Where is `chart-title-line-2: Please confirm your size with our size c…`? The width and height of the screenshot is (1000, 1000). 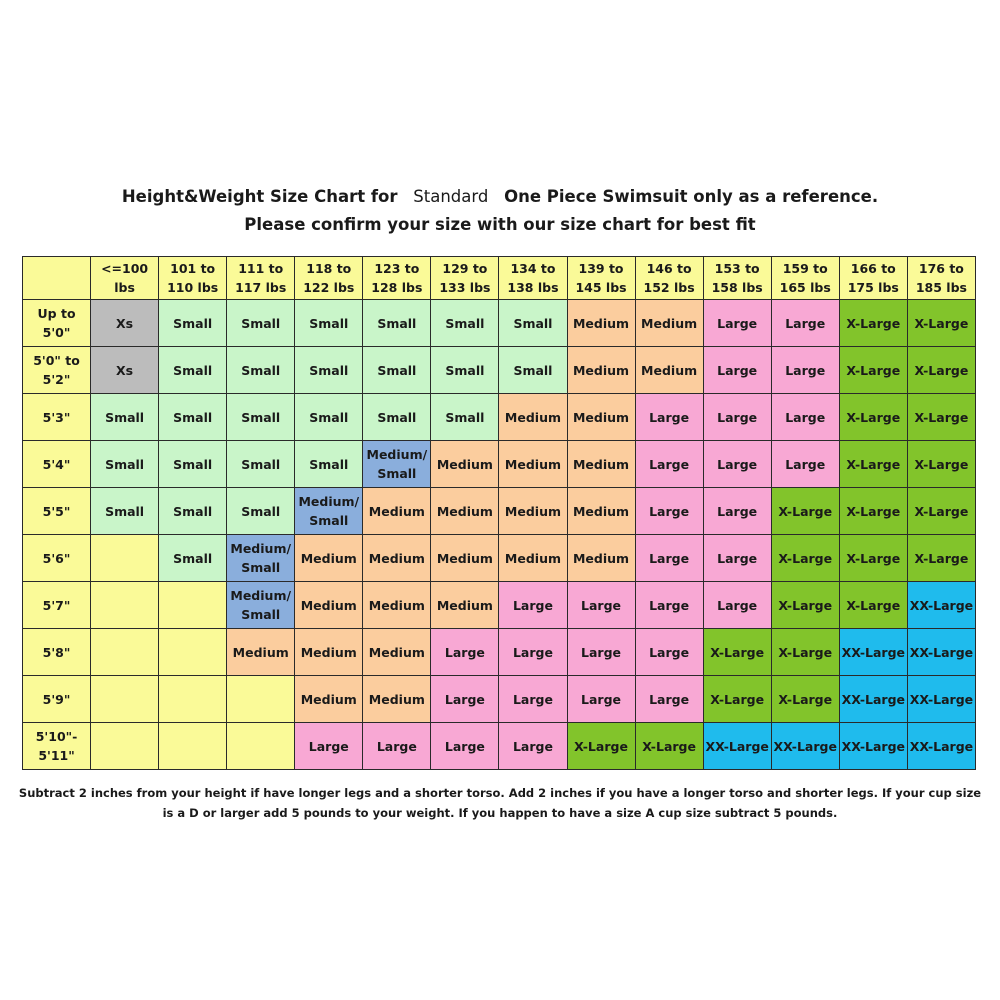 chart-title-line-2: Please confirm your size with our size c… is located at coordinates (500, 224).